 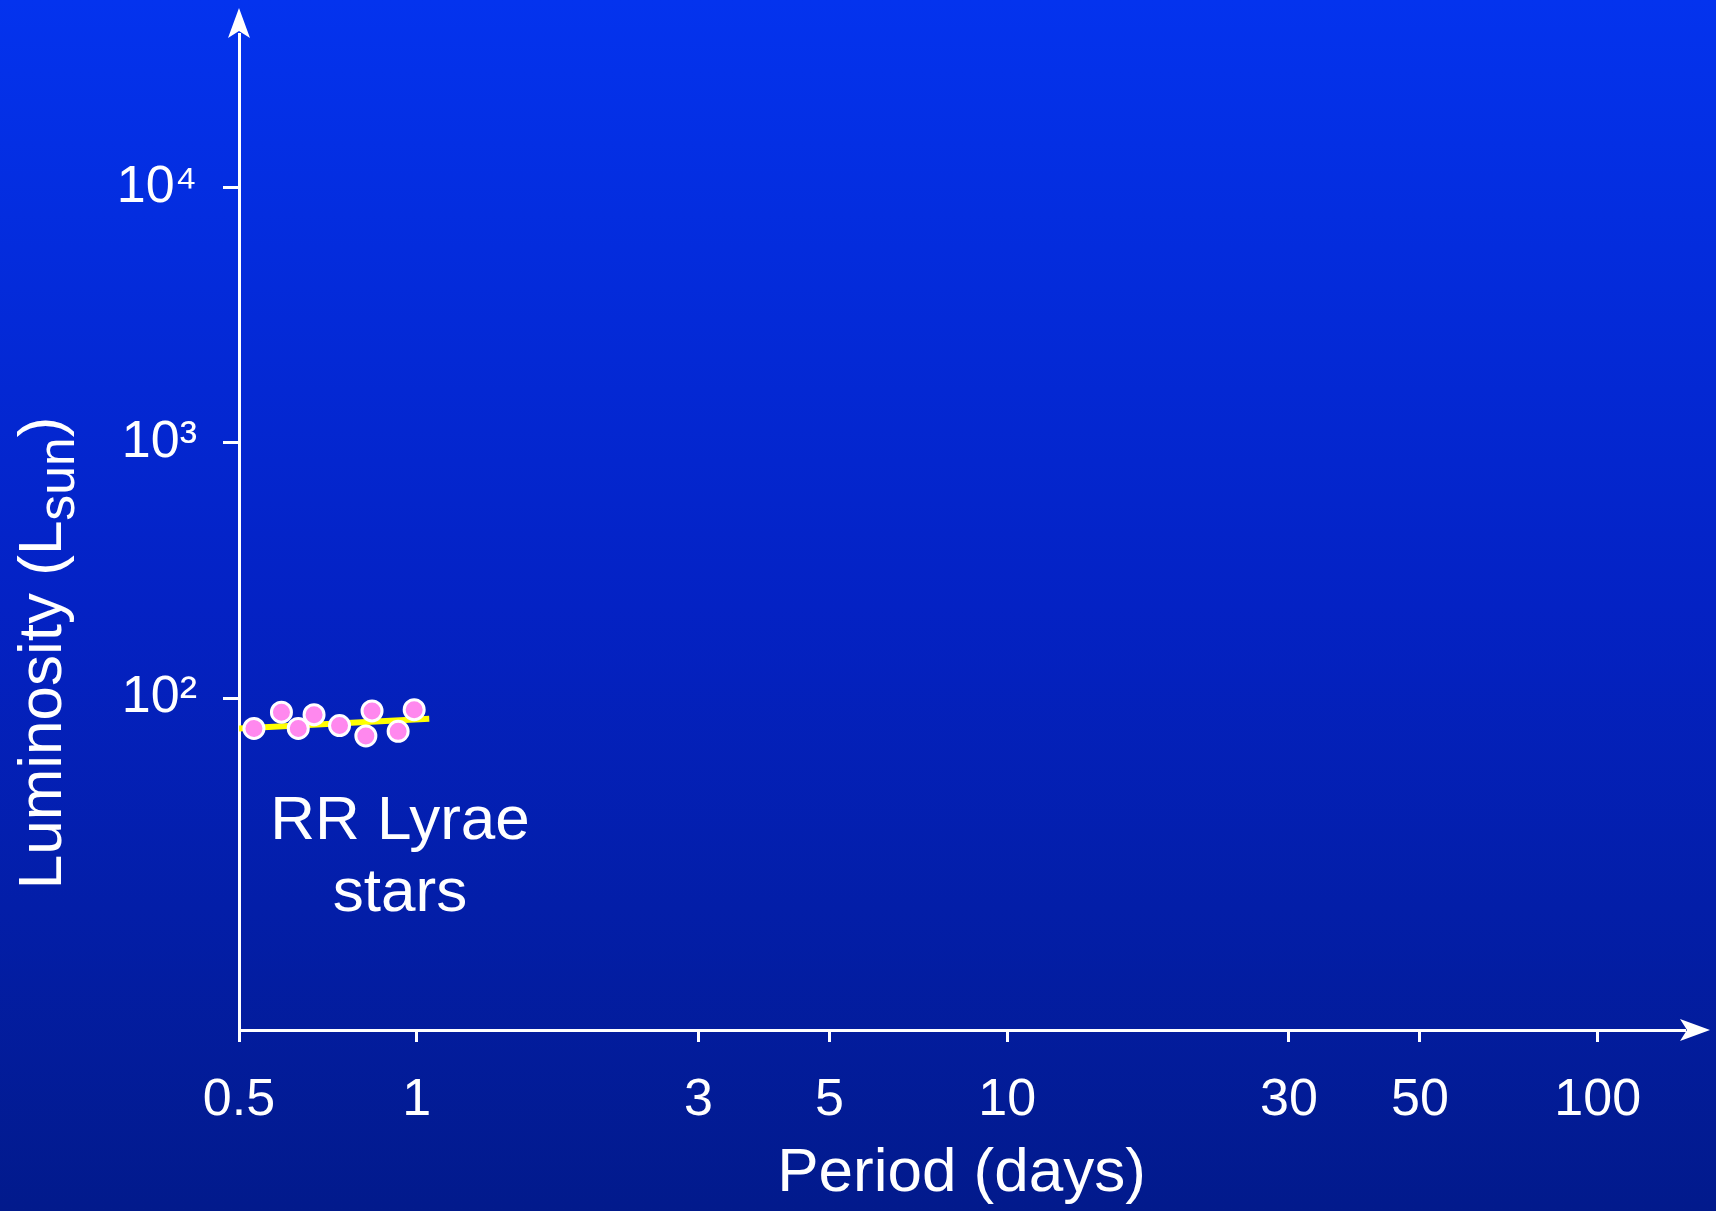 I want to click on x-tick-label: 100, so click(x=1598, y=1096).